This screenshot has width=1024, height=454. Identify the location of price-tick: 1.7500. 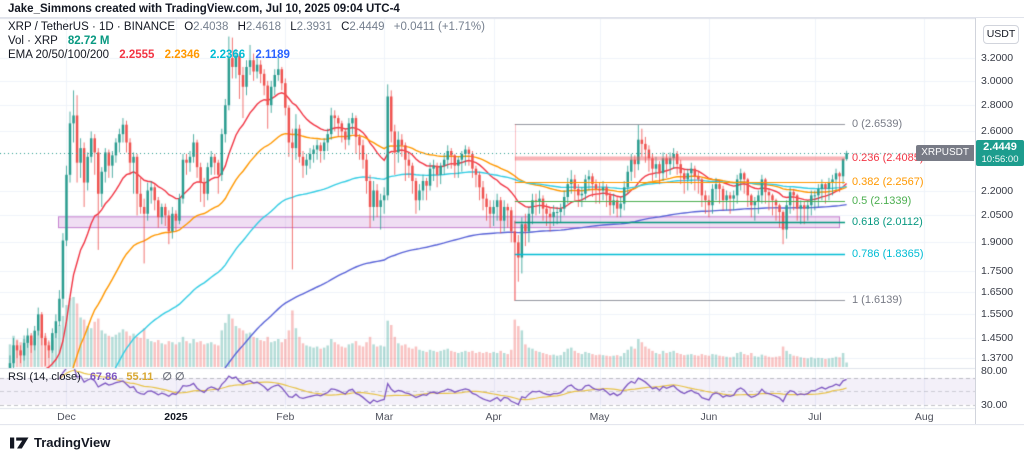
(997, 271).